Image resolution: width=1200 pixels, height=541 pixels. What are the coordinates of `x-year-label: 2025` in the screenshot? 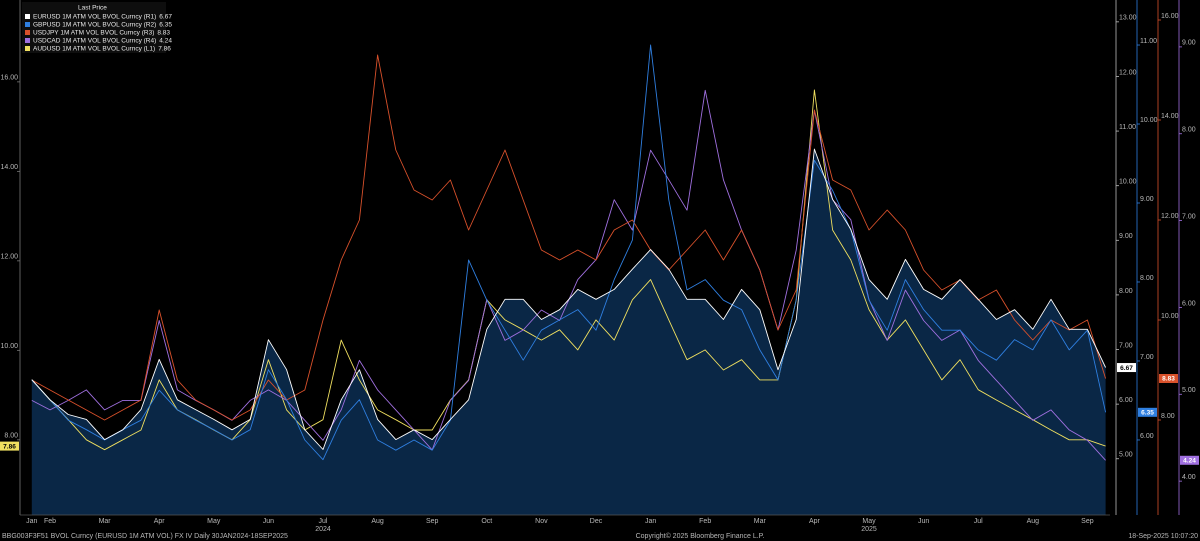 It's located at (869, 529).